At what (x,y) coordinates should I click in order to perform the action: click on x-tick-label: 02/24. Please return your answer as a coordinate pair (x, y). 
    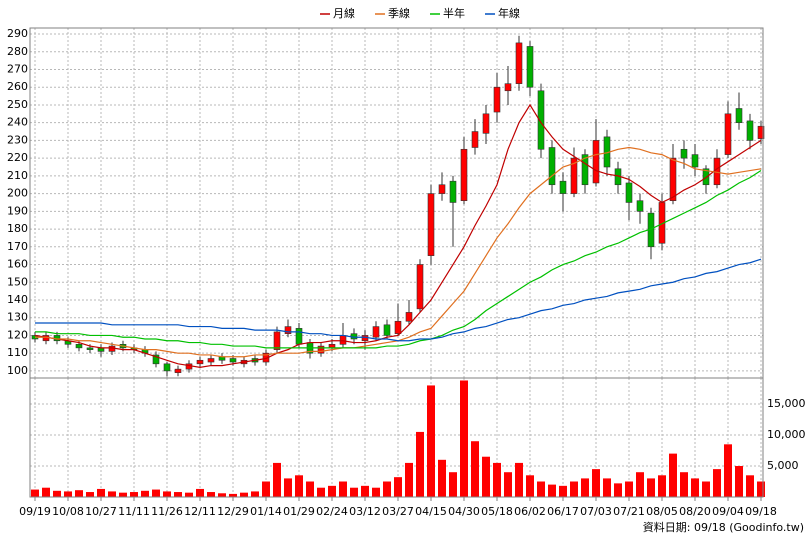
    Looking at the image, I should click on (332, 511).